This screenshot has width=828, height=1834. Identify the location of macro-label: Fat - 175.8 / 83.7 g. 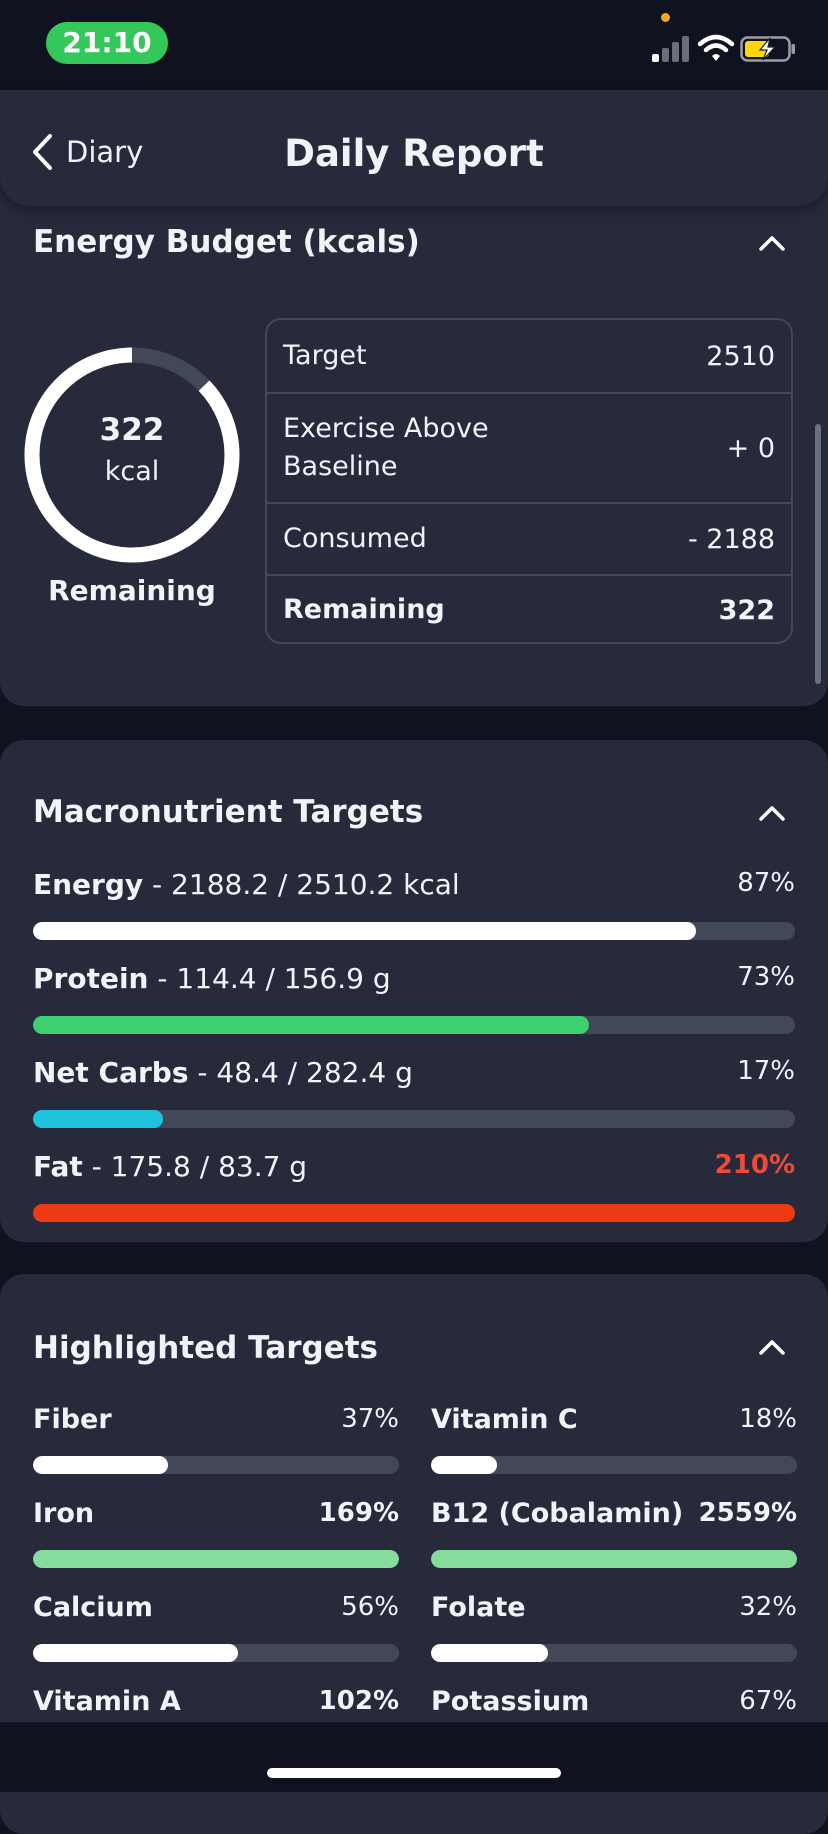
(170, 1166).